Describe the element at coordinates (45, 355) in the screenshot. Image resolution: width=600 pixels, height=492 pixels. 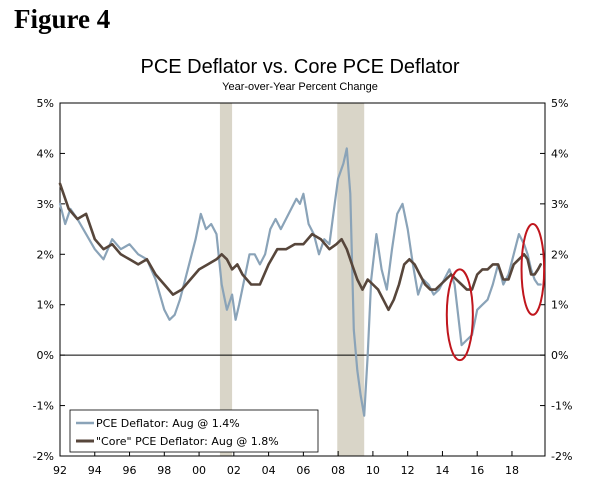
I see `y-tick-label-left: 0%` at that location.